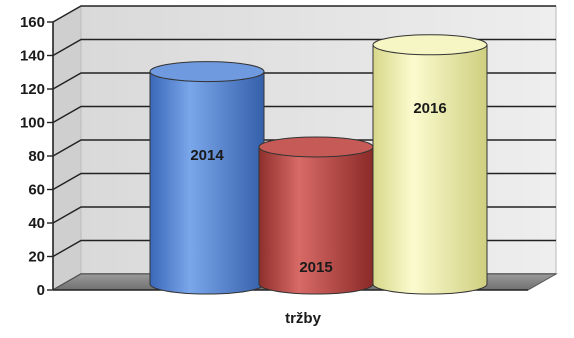 The image size is (574, 338). What do you see at coordinates (41, 290) in the screenshot?
I see `y-tick-label: 0` at bounding box center [41, 290].